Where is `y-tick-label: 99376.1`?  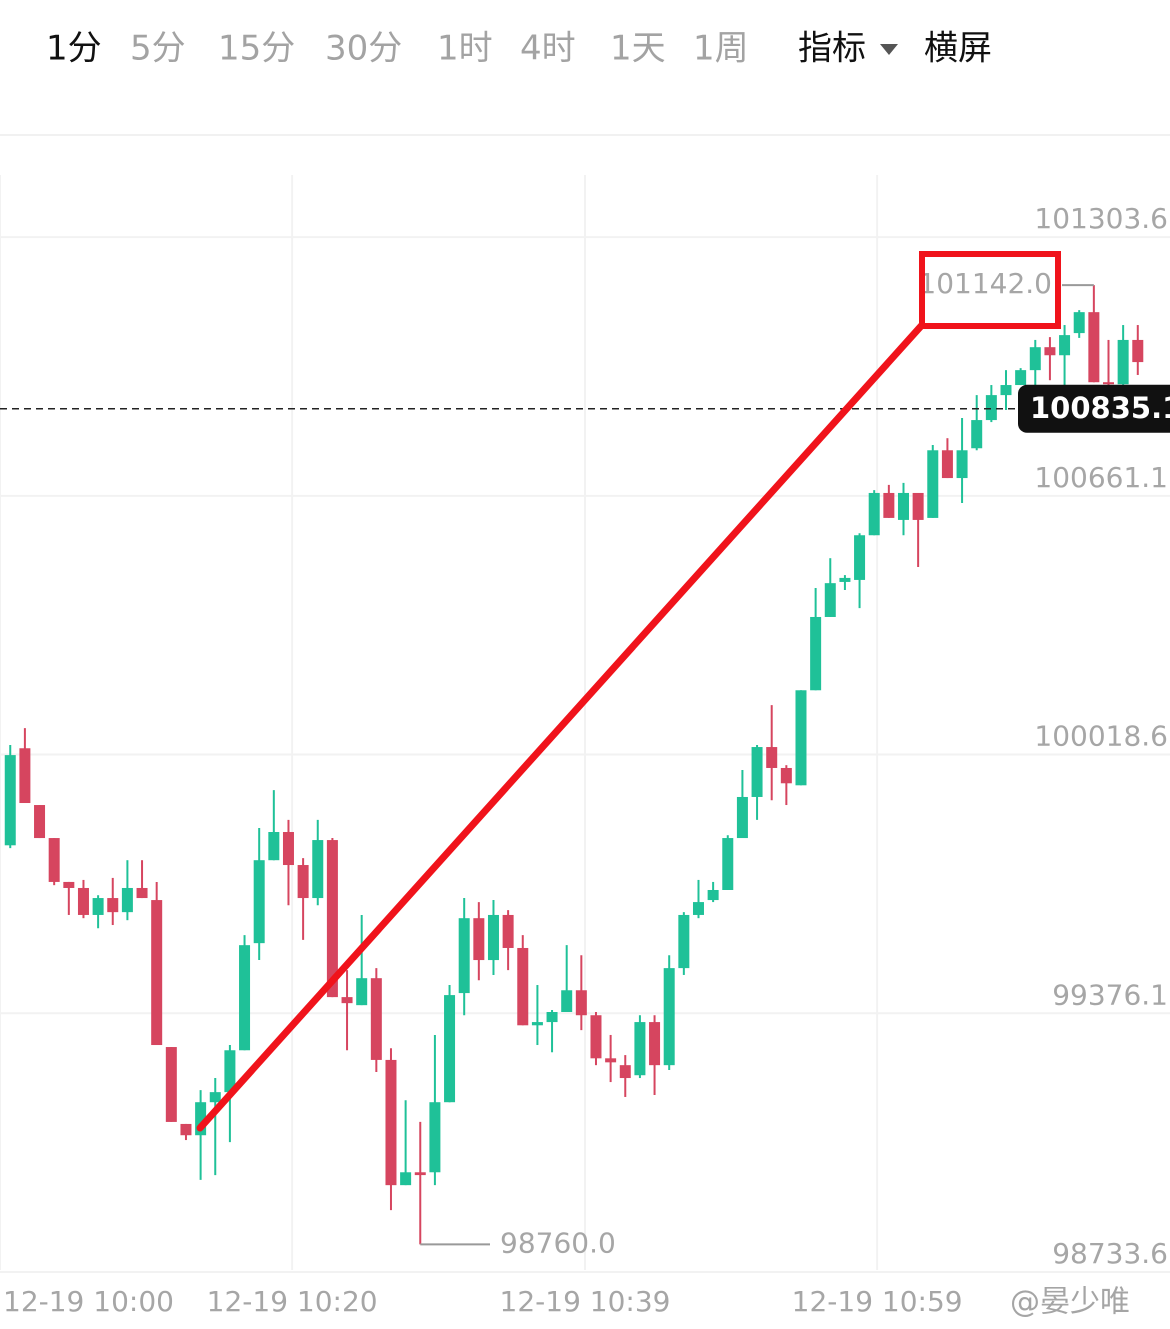
y-tick-label: 99376.1 is located at coordinates (1110, 994).